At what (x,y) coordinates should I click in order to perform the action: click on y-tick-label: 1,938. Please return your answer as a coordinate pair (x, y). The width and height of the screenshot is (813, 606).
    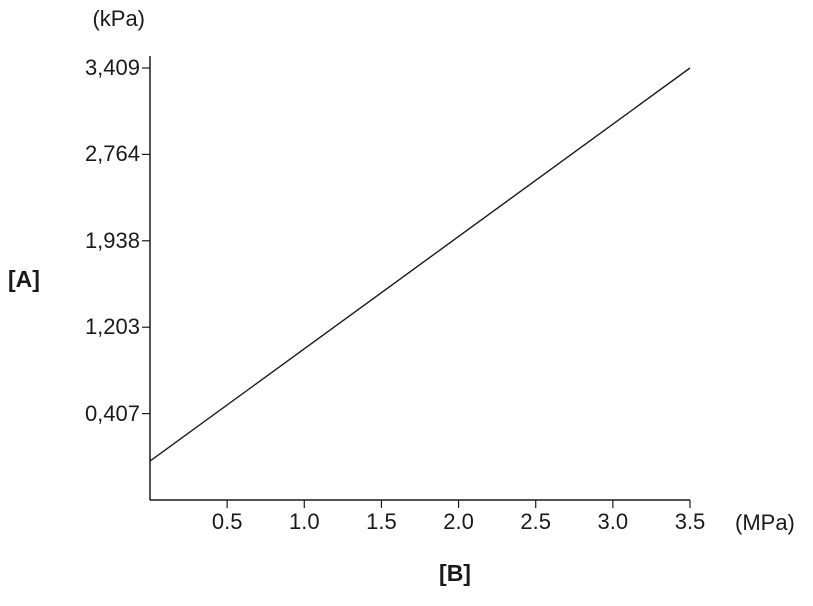
    Looking at the image, I should click on (112, 240).